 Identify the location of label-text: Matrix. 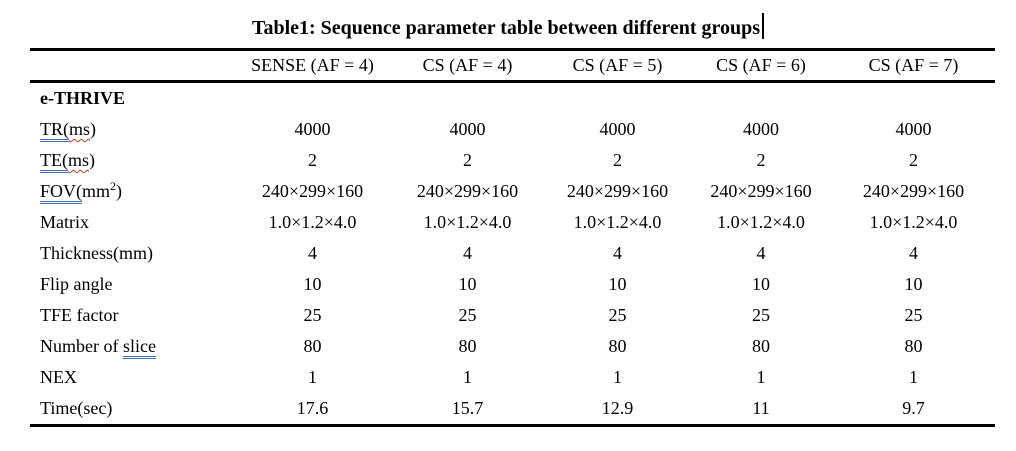
(64, 222).